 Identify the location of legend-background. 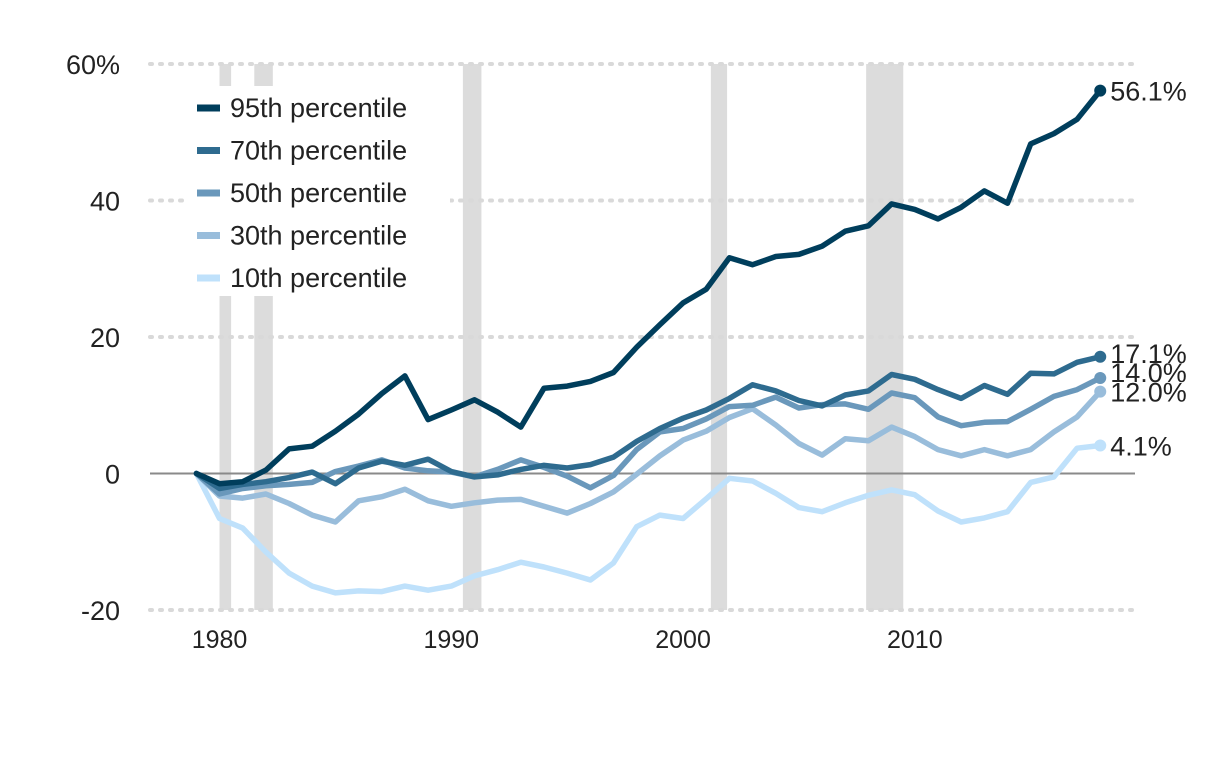
(319, 191).